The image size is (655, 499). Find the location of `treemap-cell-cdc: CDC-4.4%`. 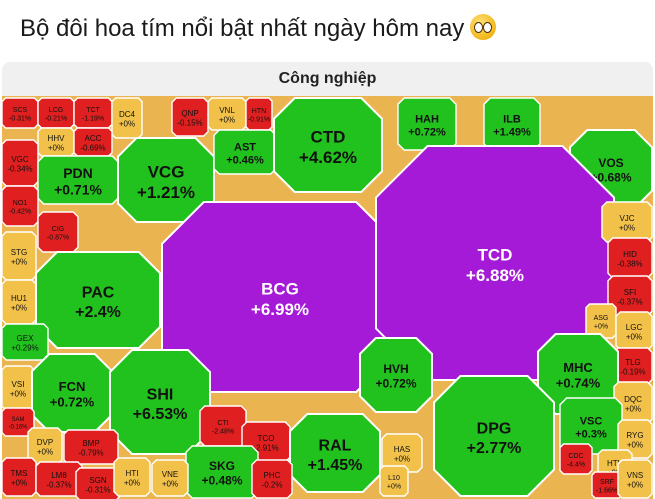

treemap-cell-cdc: CDC-4.4% is located at coordinates (576, 459).